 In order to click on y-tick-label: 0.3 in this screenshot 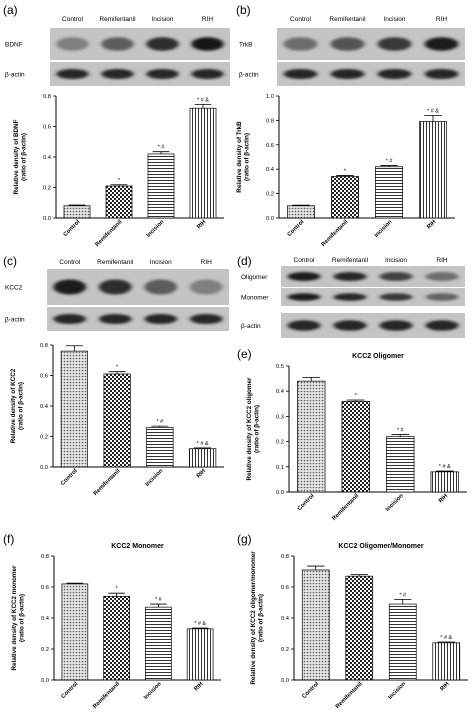, I will do `click(280, 417)`.